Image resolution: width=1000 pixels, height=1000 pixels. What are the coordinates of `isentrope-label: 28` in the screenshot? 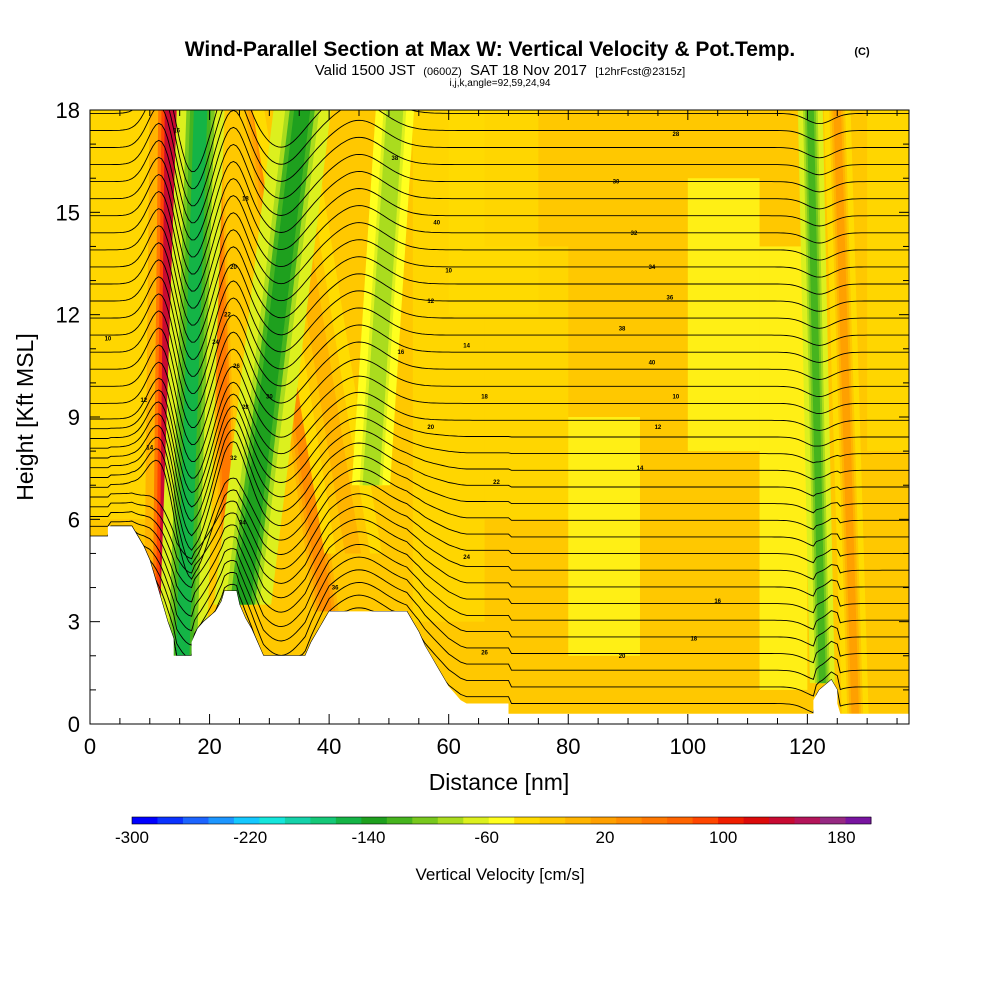 It's located at (245, 408).